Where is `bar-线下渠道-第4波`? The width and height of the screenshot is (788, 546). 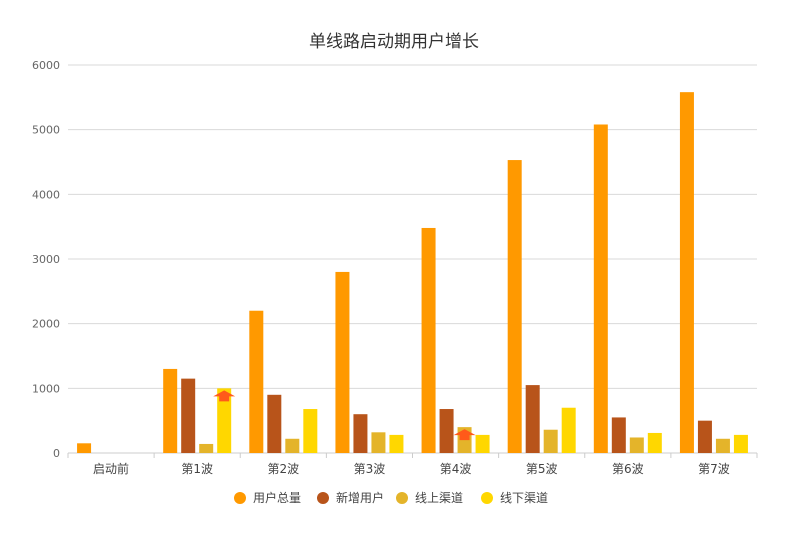 bar-线下渠道-第4波 is located at coordinates (482, 443).